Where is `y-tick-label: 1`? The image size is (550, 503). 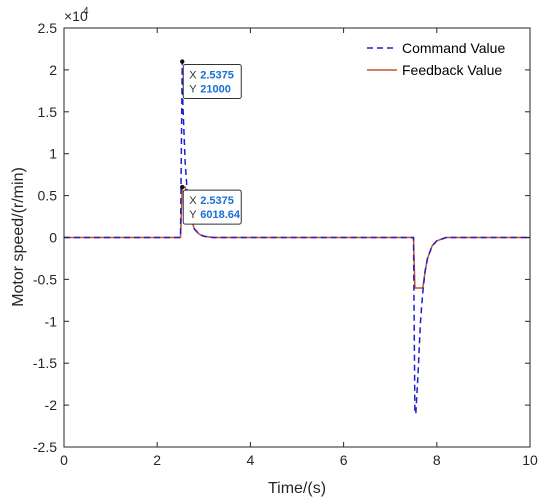 y-tick-label: 1 is located at coordinates (53, 154).